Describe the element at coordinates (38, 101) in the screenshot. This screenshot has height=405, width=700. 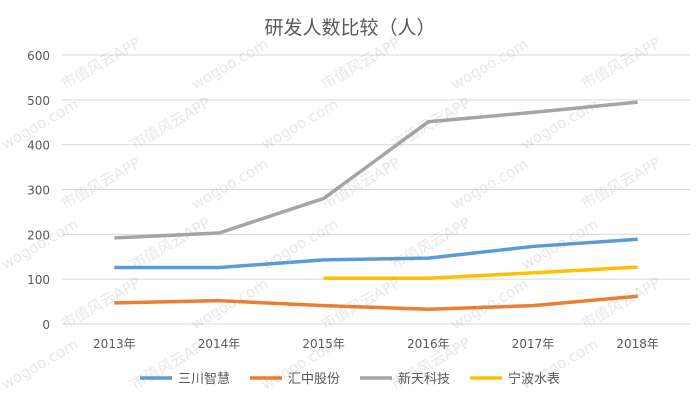
I see `y-tick-label: 500` at that location.